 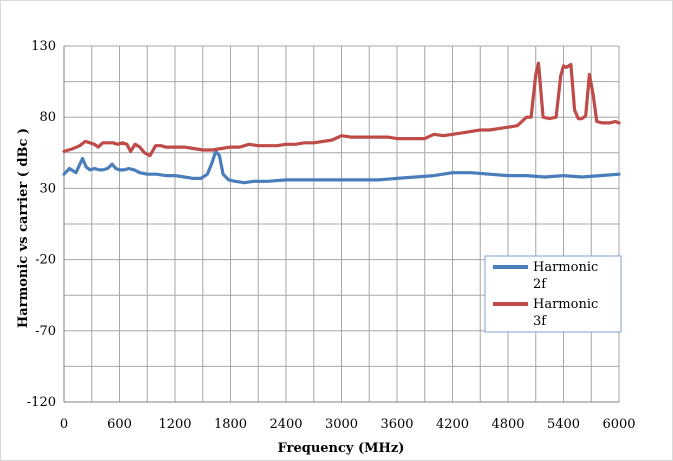 I want to click on x-tick-label: 3000, so click(x=341, y=424).